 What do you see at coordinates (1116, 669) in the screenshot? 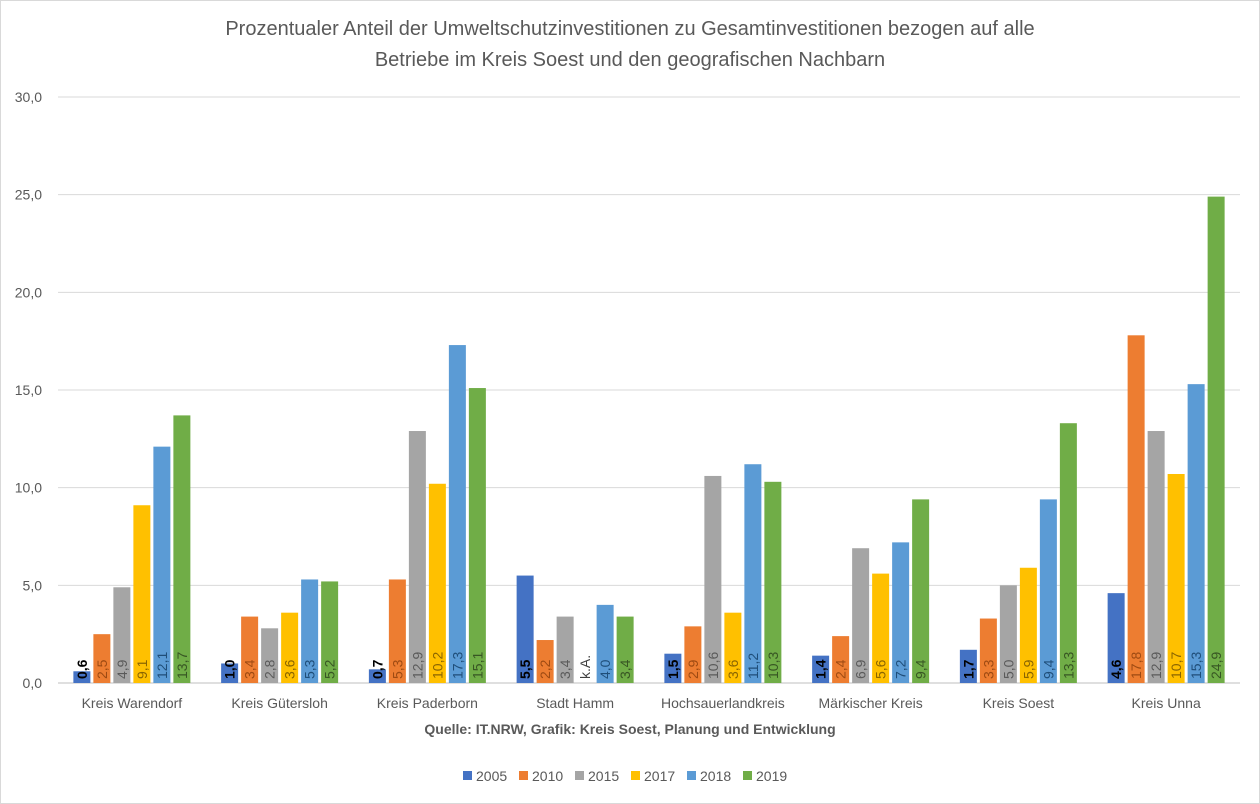
I see `data-label: 4,6` at bounding box center [1116, 669].